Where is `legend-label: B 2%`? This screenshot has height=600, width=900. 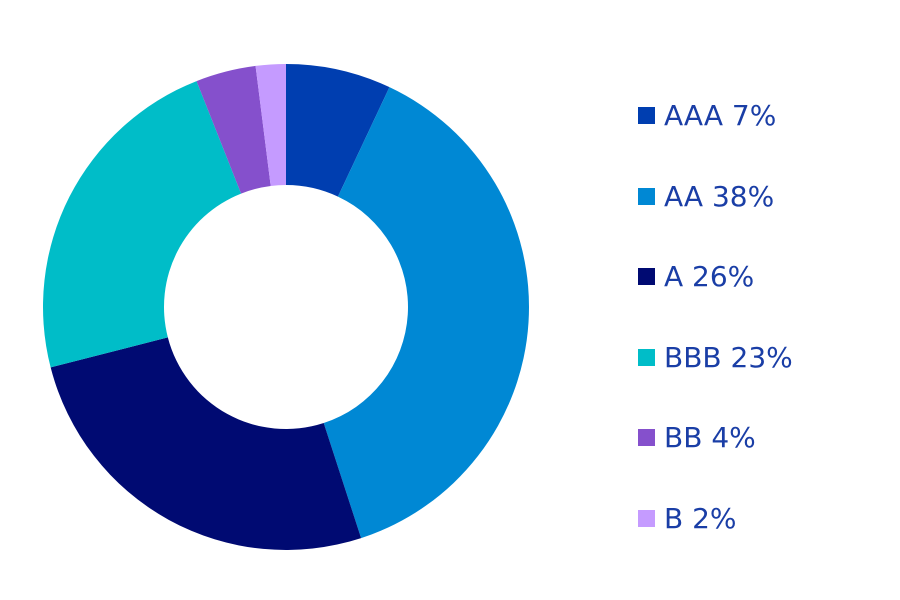
legend-label: B 2% is located at coordinates (700, 518).